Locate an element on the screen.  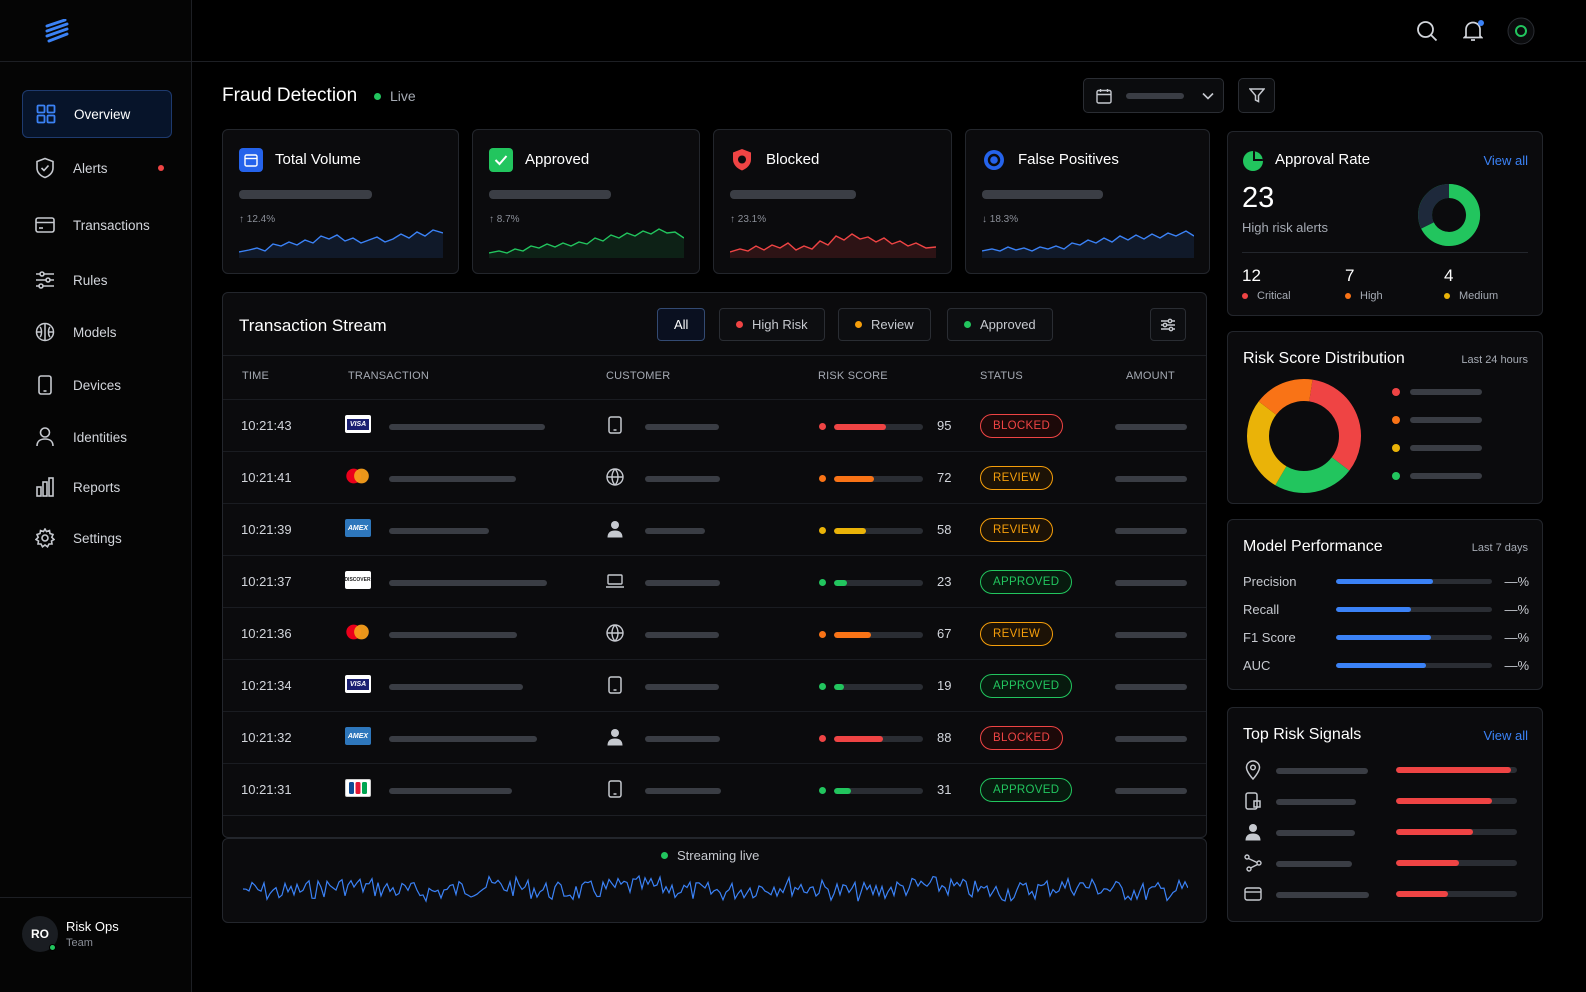
risk-score-bar is located at coordinates (878, 479).